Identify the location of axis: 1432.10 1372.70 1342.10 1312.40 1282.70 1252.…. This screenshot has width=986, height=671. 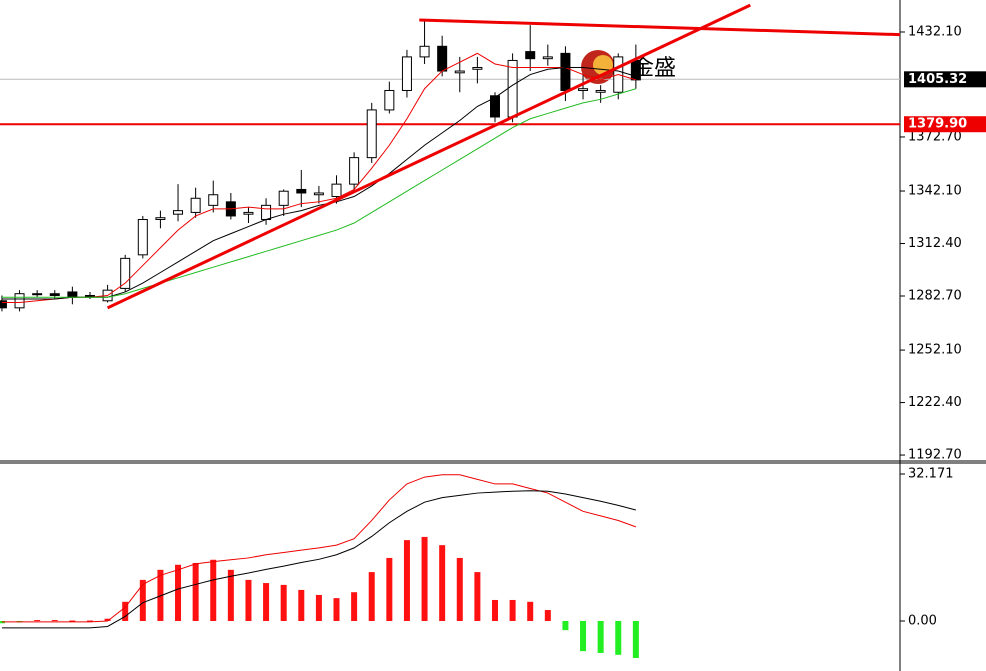
(943, 326).